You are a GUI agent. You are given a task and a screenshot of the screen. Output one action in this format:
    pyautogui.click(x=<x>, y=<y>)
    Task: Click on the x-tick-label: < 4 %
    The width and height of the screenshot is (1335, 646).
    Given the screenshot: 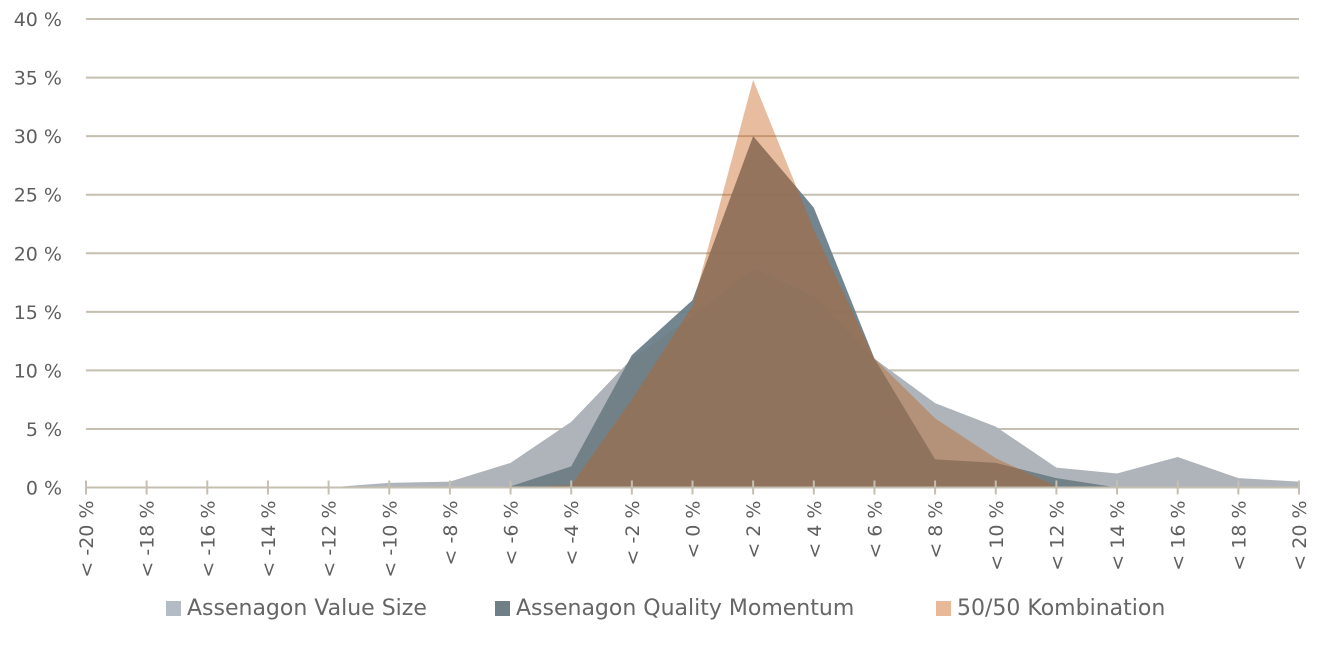 What is the action you would take?
    pyautogui.click(x=815, y=530)
    